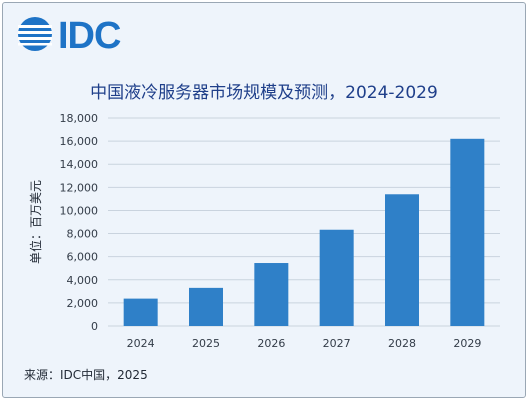 The image size is (528, 400). I want to click on idc-logo: IDC, so click(70, 34).